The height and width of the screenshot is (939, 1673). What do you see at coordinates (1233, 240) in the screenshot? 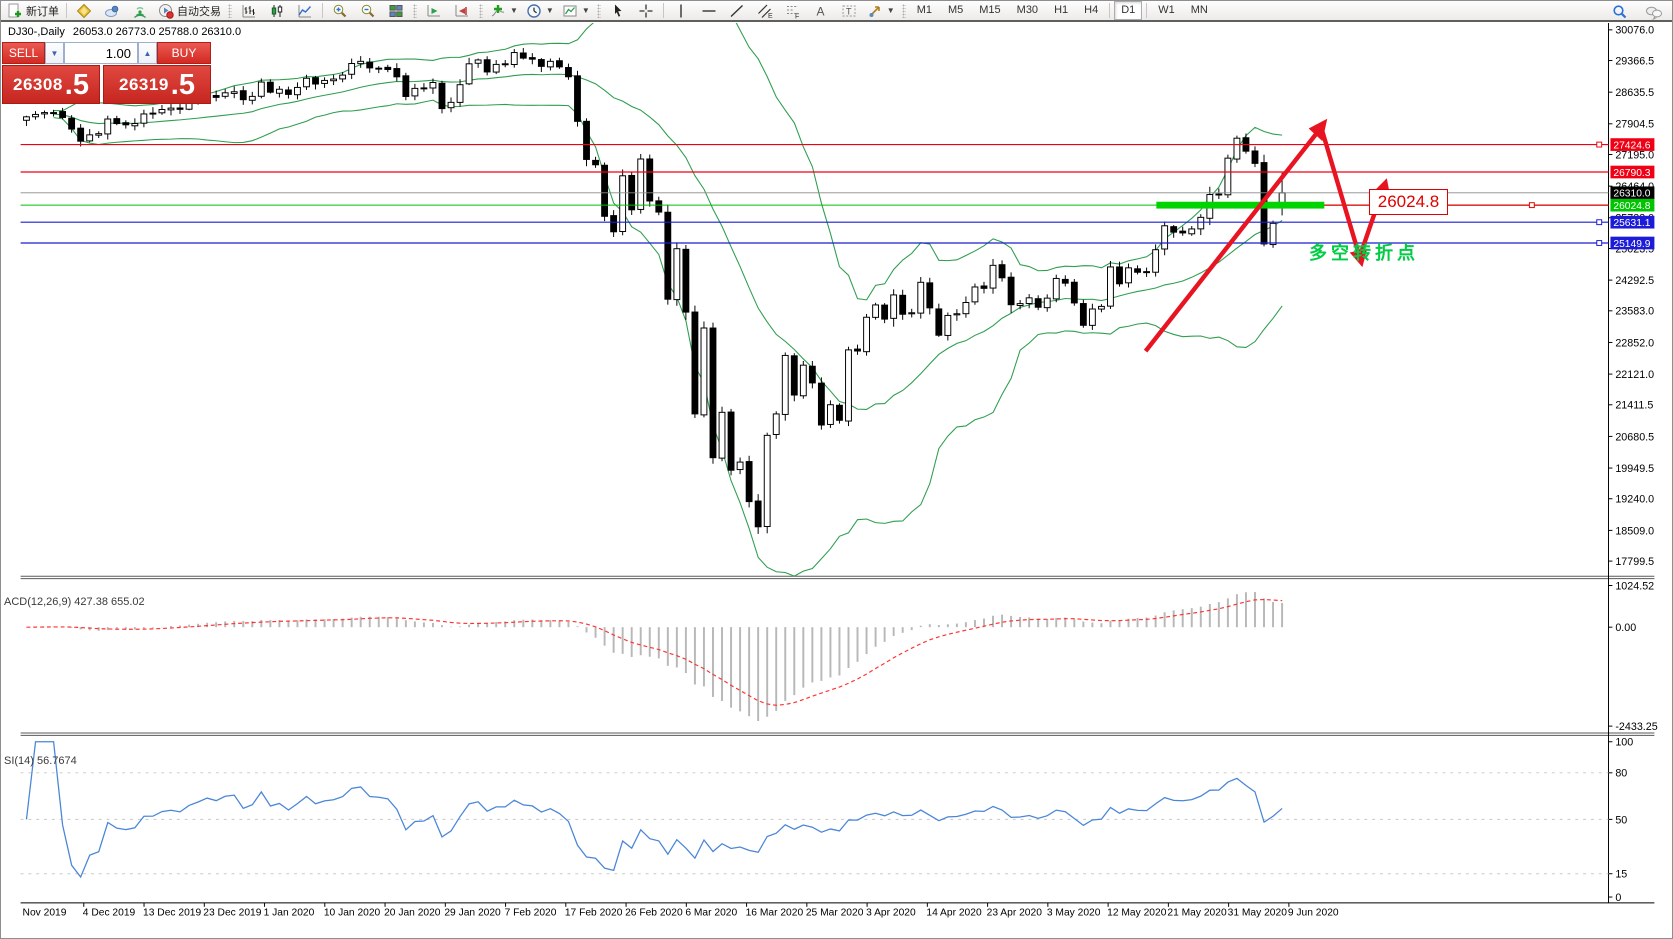
I see `up-arrow-line` at bounding box center [1233, 240].